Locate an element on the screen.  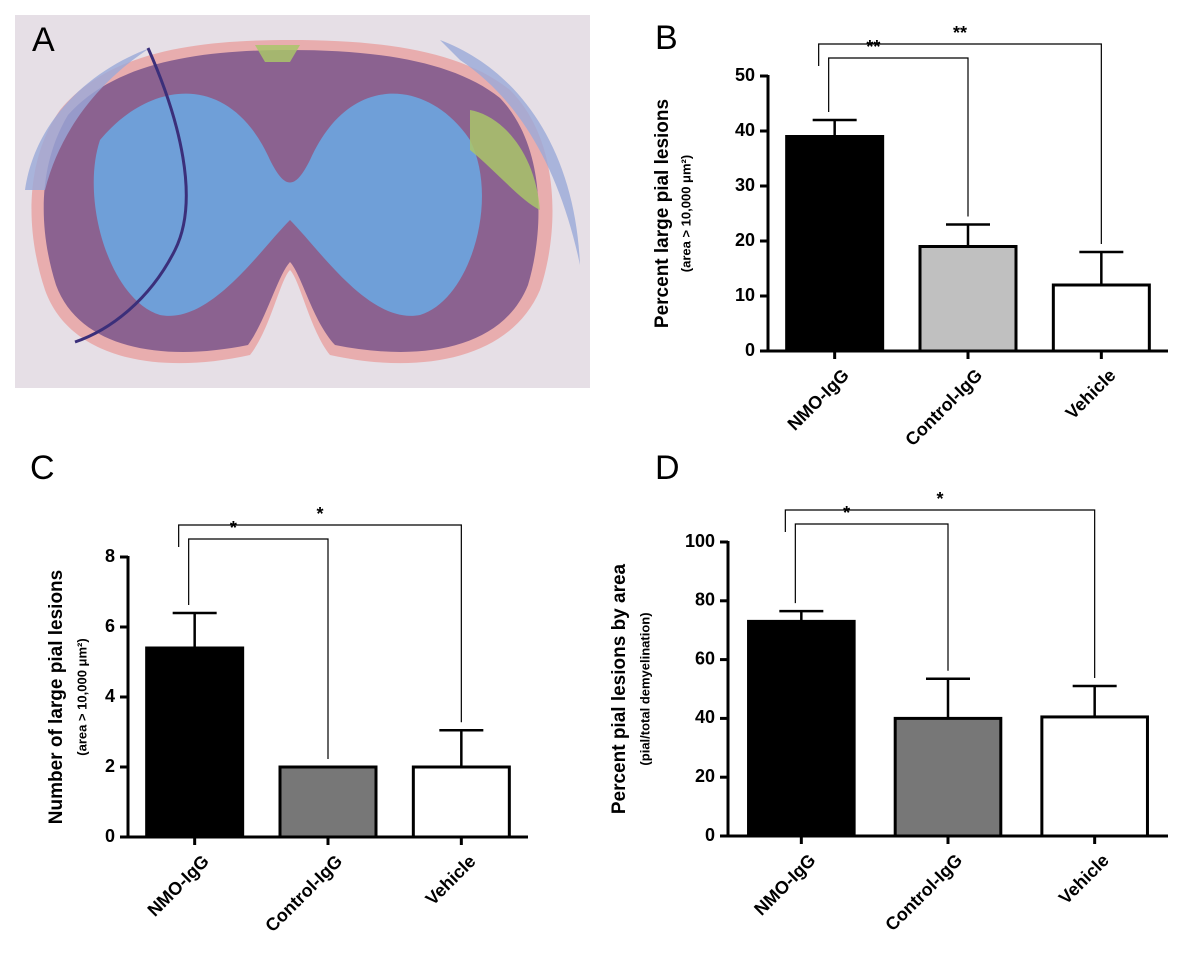
y-axis-title: Percent pial lesions by area is located at coordinates (619, 688).